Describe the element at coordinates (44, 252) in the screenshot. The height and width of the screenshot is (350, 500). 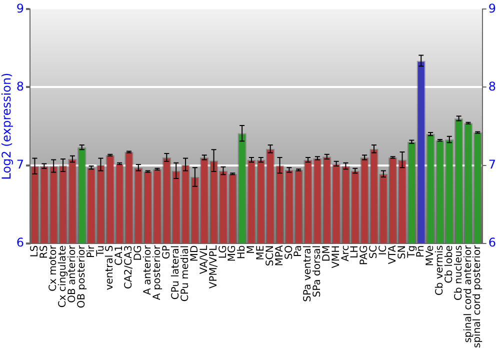
I see `x-tick-label: RS` at that location.